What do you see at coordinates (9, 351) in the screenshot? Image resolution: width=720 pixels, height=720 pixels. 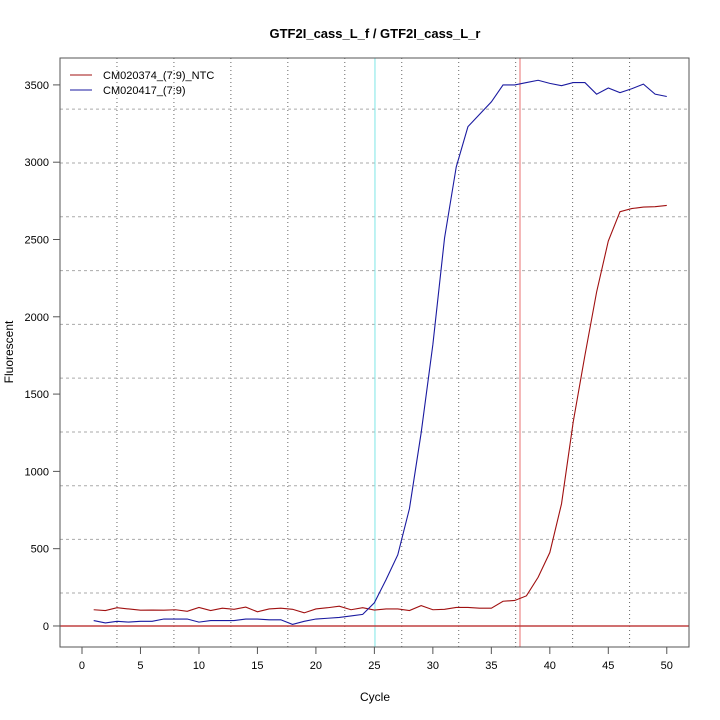 I see `y-axis-label: Fluorescent` at bounding box center [9, 351].